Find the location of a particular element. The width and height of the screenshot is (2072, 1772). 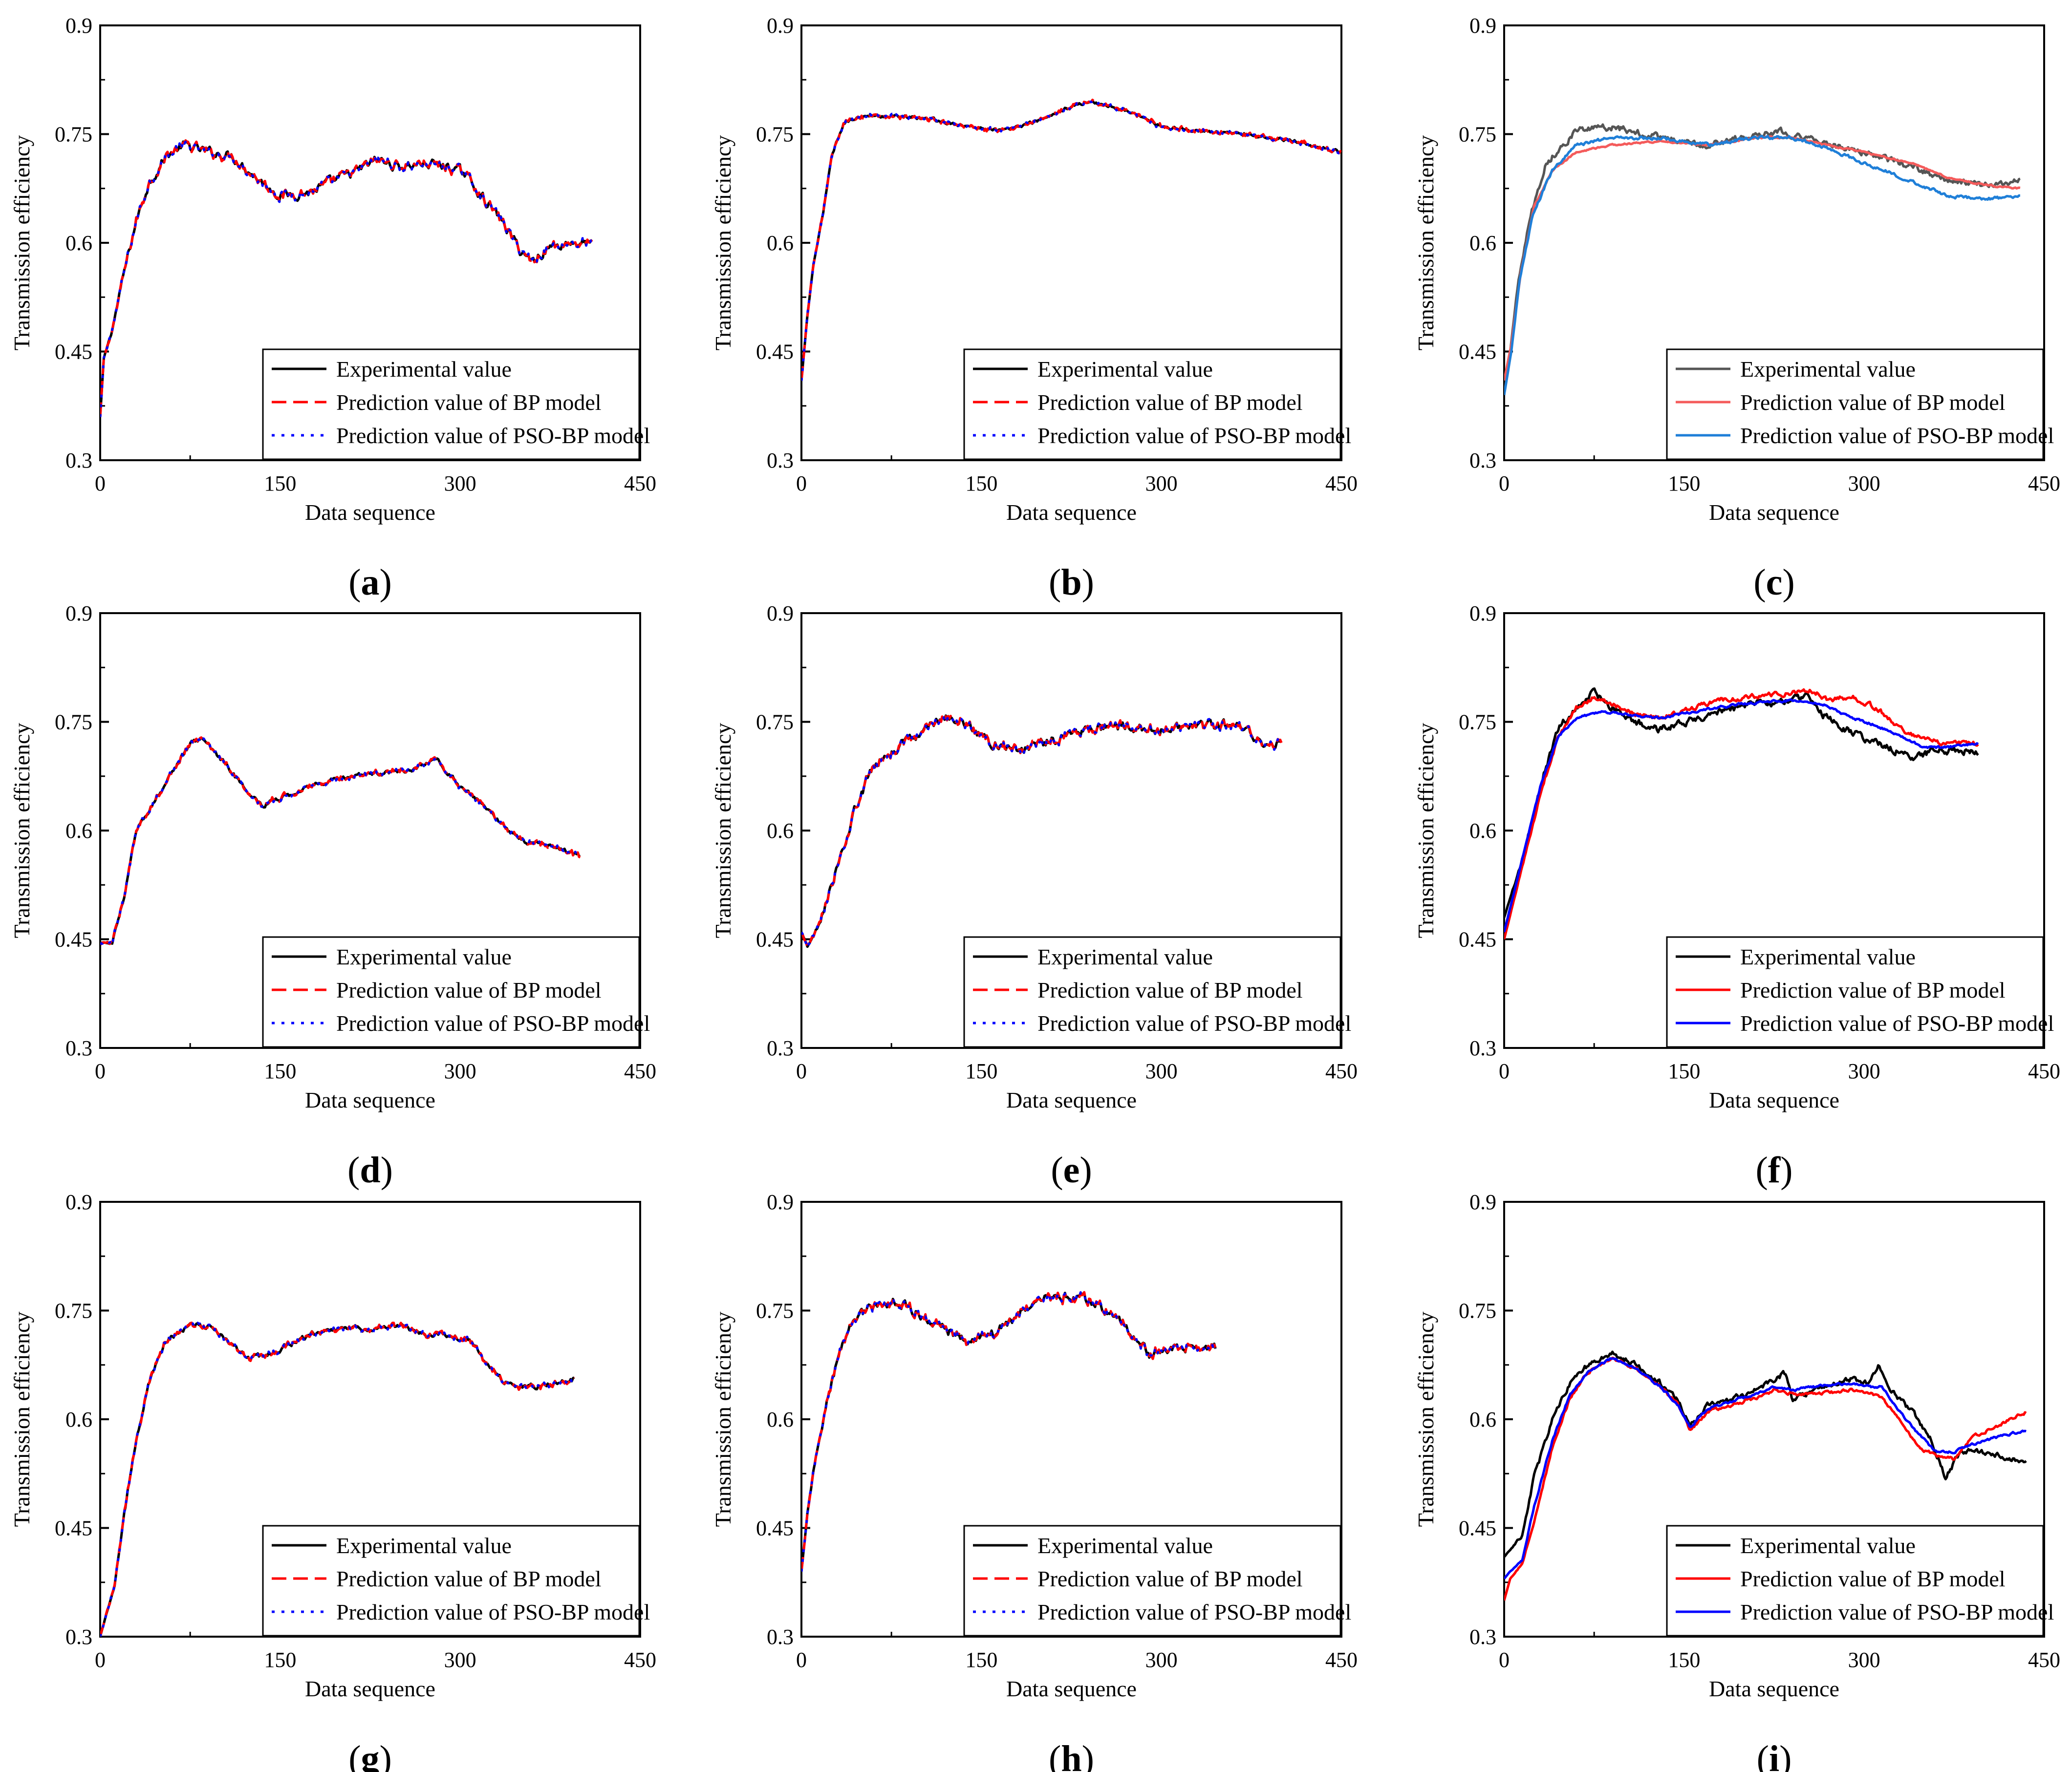

caption-letter: h is located at coordinates (1071, 1755).